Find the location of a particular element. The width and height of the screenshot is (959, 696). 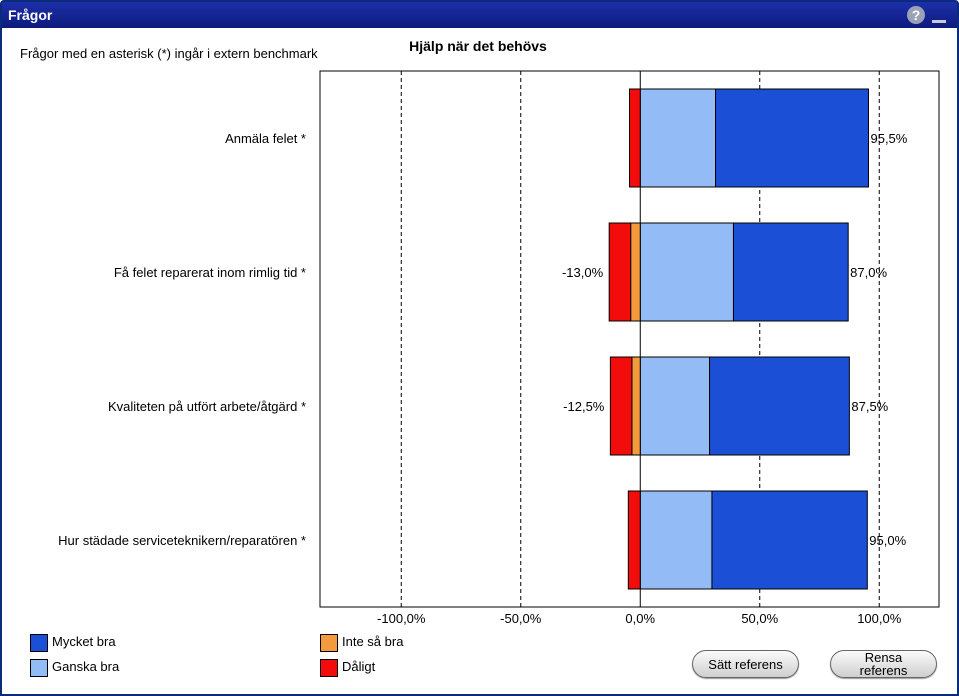

legend-label-daligt: Dåligt is located at coordinates (359, 666).